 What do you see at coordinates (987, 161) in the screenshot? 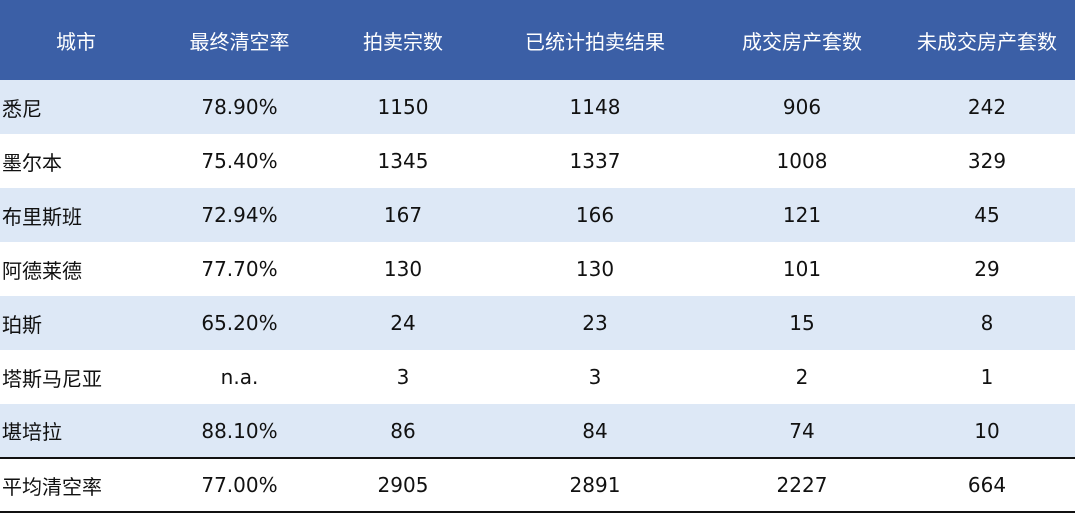
I see `cell-unsold-count: 329` at bounding box center [987, 161].